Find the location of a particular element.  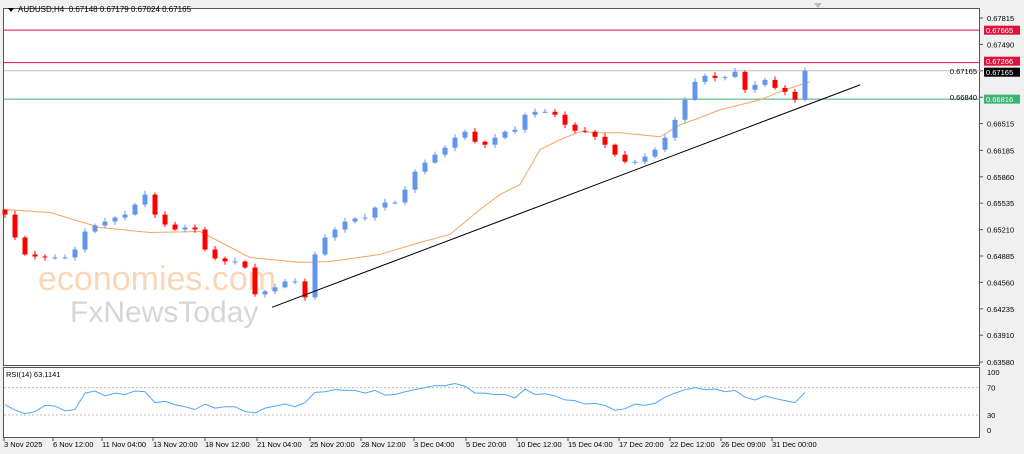

rsi-axis-label: 70 is located at coordinates (991, 388).